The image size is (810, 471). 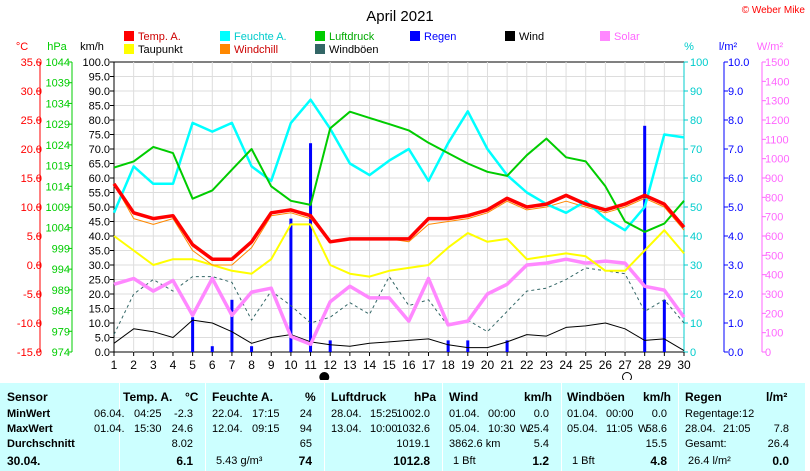 What do you see at coordinates (429, 365) in the screenshot?
I see `x-tick-label: 17` at bounding box center [429, 365].